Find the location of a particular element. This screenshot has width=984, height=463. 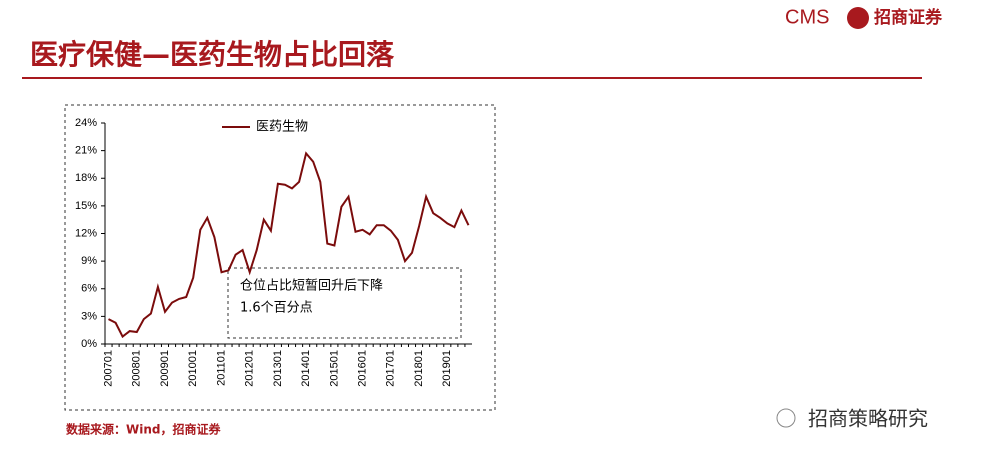

x-tick-label: 201001 is located at coordinates (193, 368).